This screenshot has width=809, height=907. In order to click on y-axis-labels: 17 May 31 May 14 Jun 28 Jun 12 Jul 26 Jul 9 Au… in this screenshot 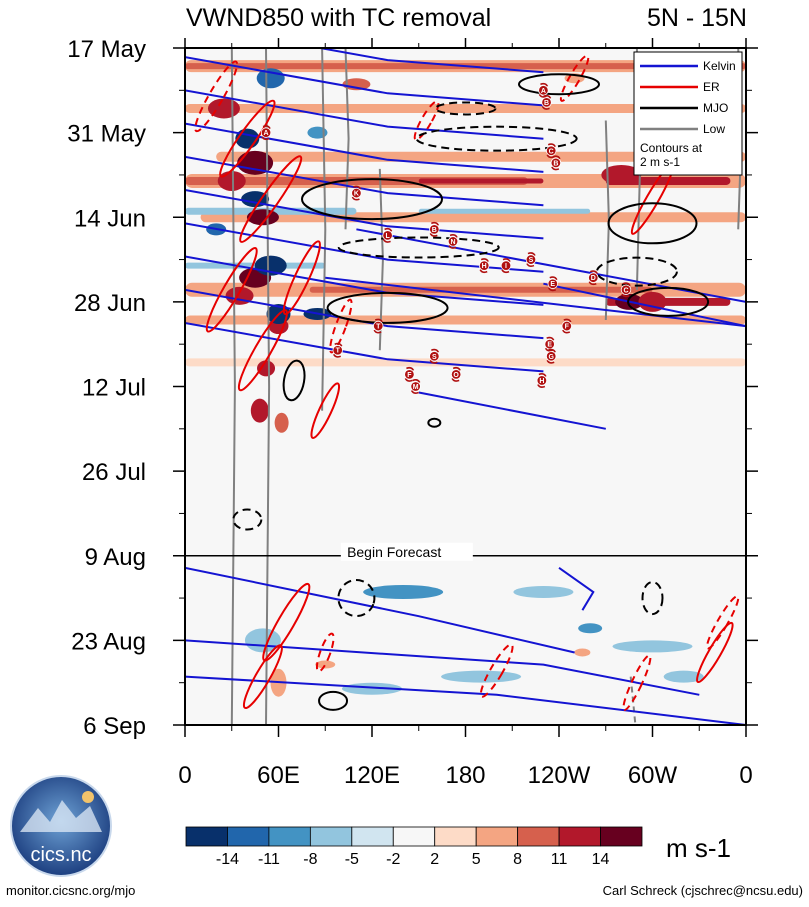, I will do `click(106, 388)`.